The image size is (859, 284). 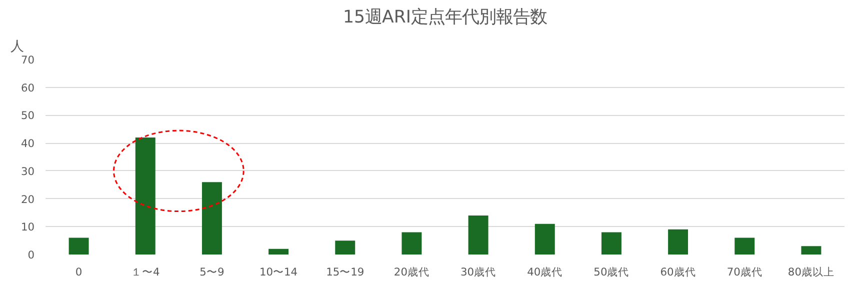 What do you see at coordinates (27, 115) in the screenshot?
I see `y-tick-label: 50` at bounding box center [27, 115].